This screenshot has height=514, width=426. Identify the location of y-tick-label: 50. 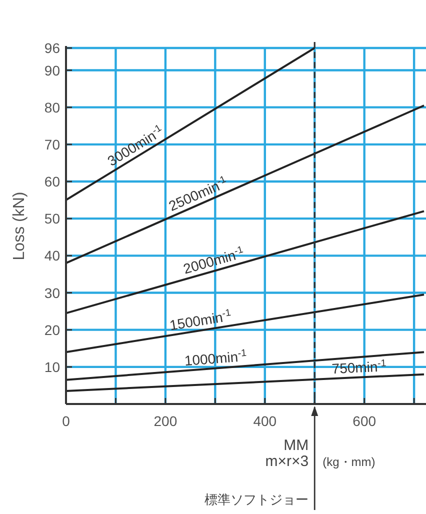
(52, 218).